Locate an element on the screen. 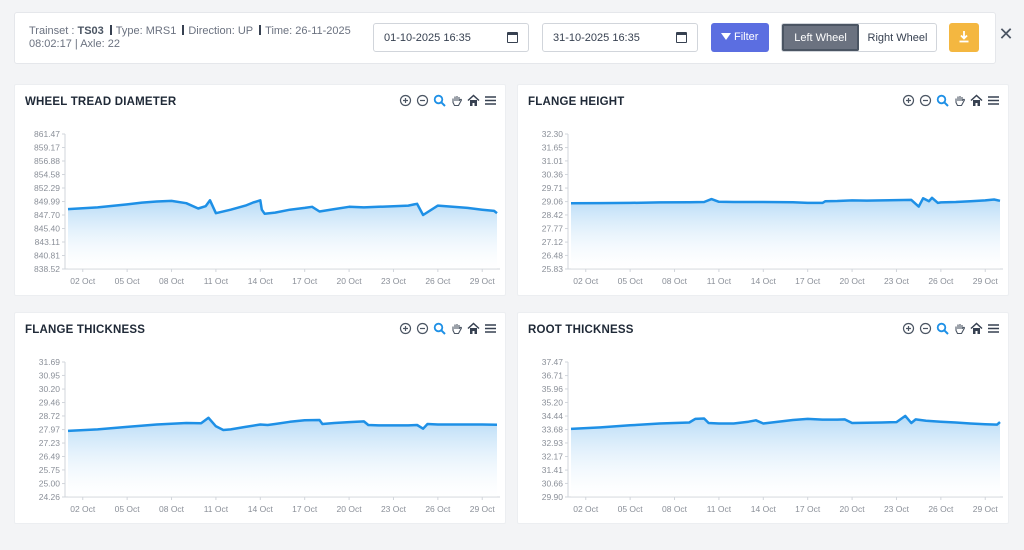 The image size is (1024, 550). wheel-toggle: Left Wheel Right Wheel is located at coordinates (859, 37).